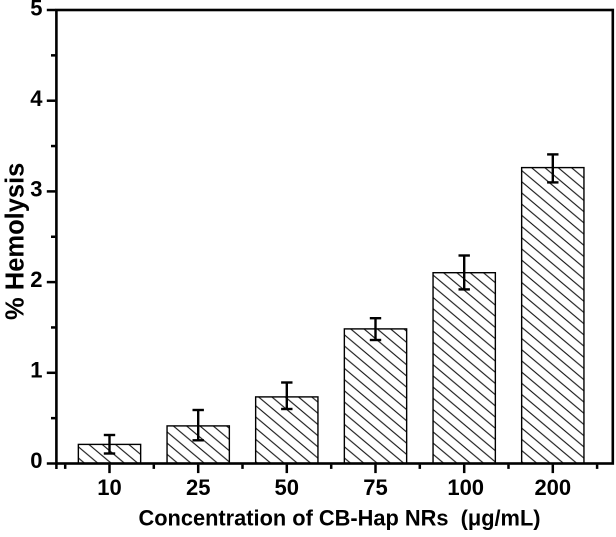  What do you see at coordinates (36, 460) in the screenshot?
I see `svg-text: 0` at bounding box center [36, 460].